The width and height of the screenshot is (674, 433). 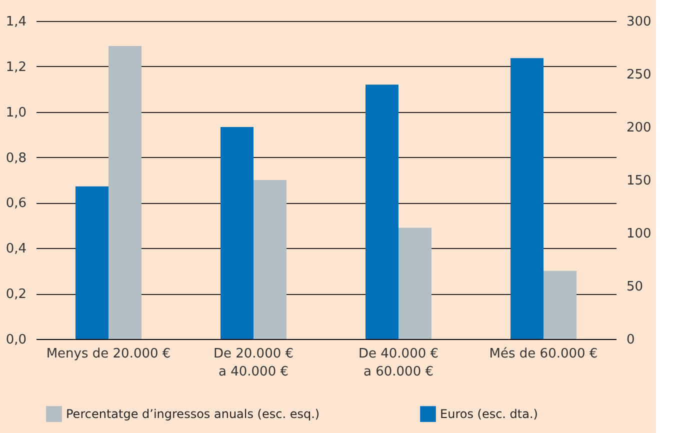 What do you see at coordinates (489, 414) in the screenshot?
I see `legend-label: Euros (esc. dta.)` at bounding box center [489, 414].